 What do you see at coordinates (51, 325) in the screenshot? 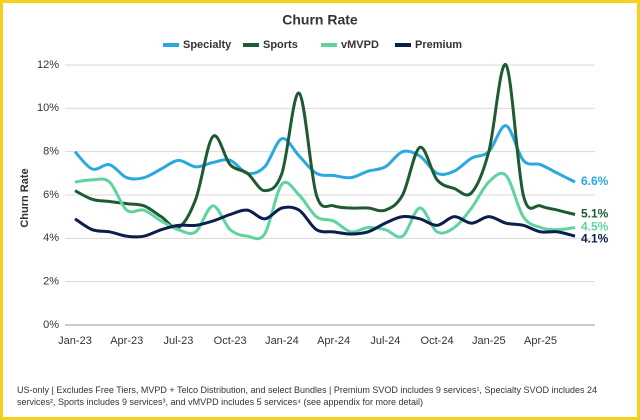
I see `y-tick-label: 0%` at bounding box center [51, 325].